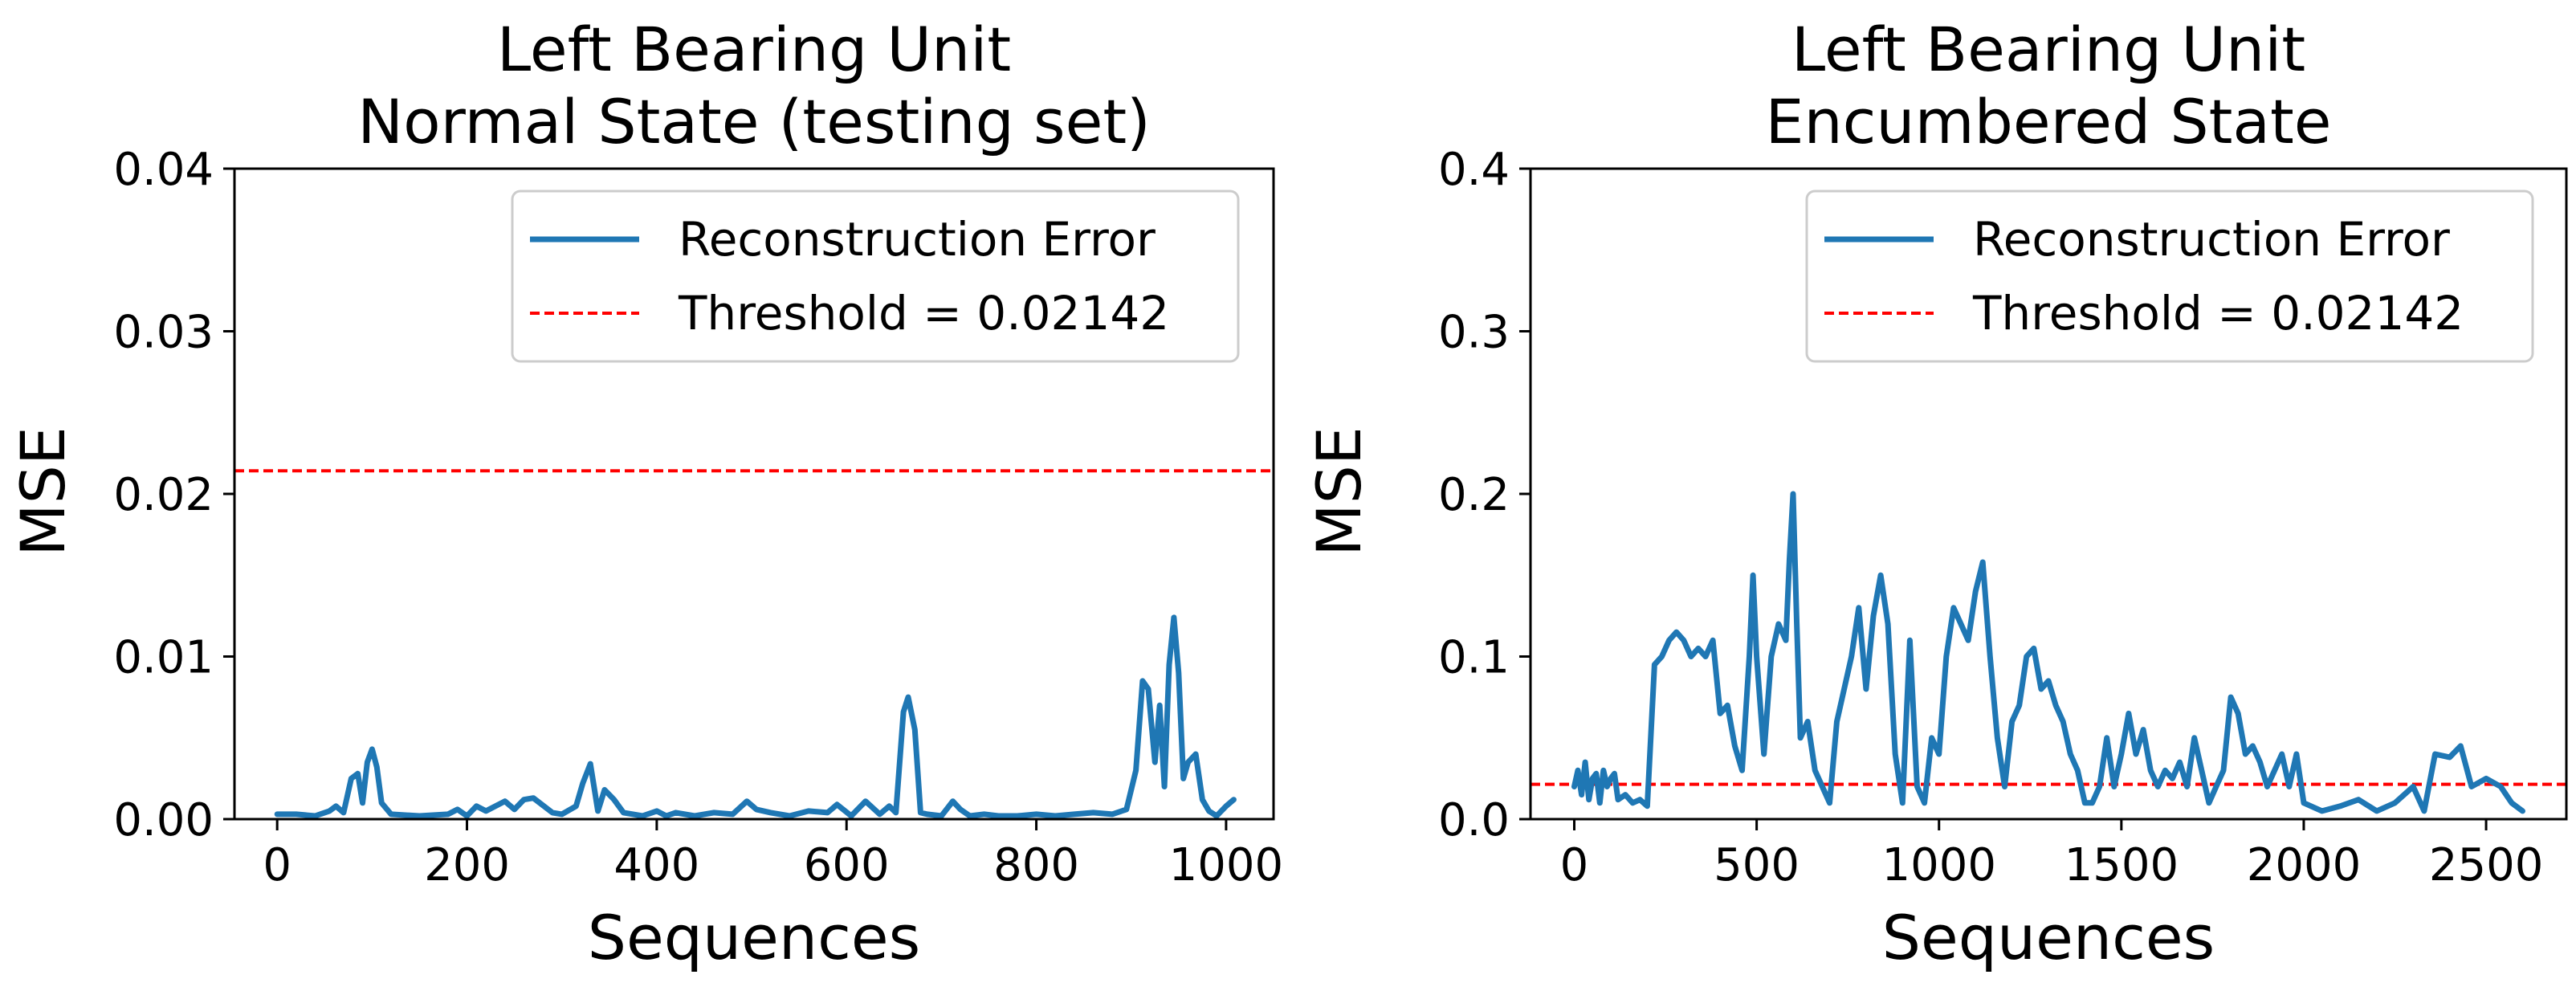 Image resolution: width=2576 pixels, height=991 pixels. Describe the element at coordinates (754, 122) in the screenshot. I see `left-chart-title-line2: Normal State (testing set)` at that location.